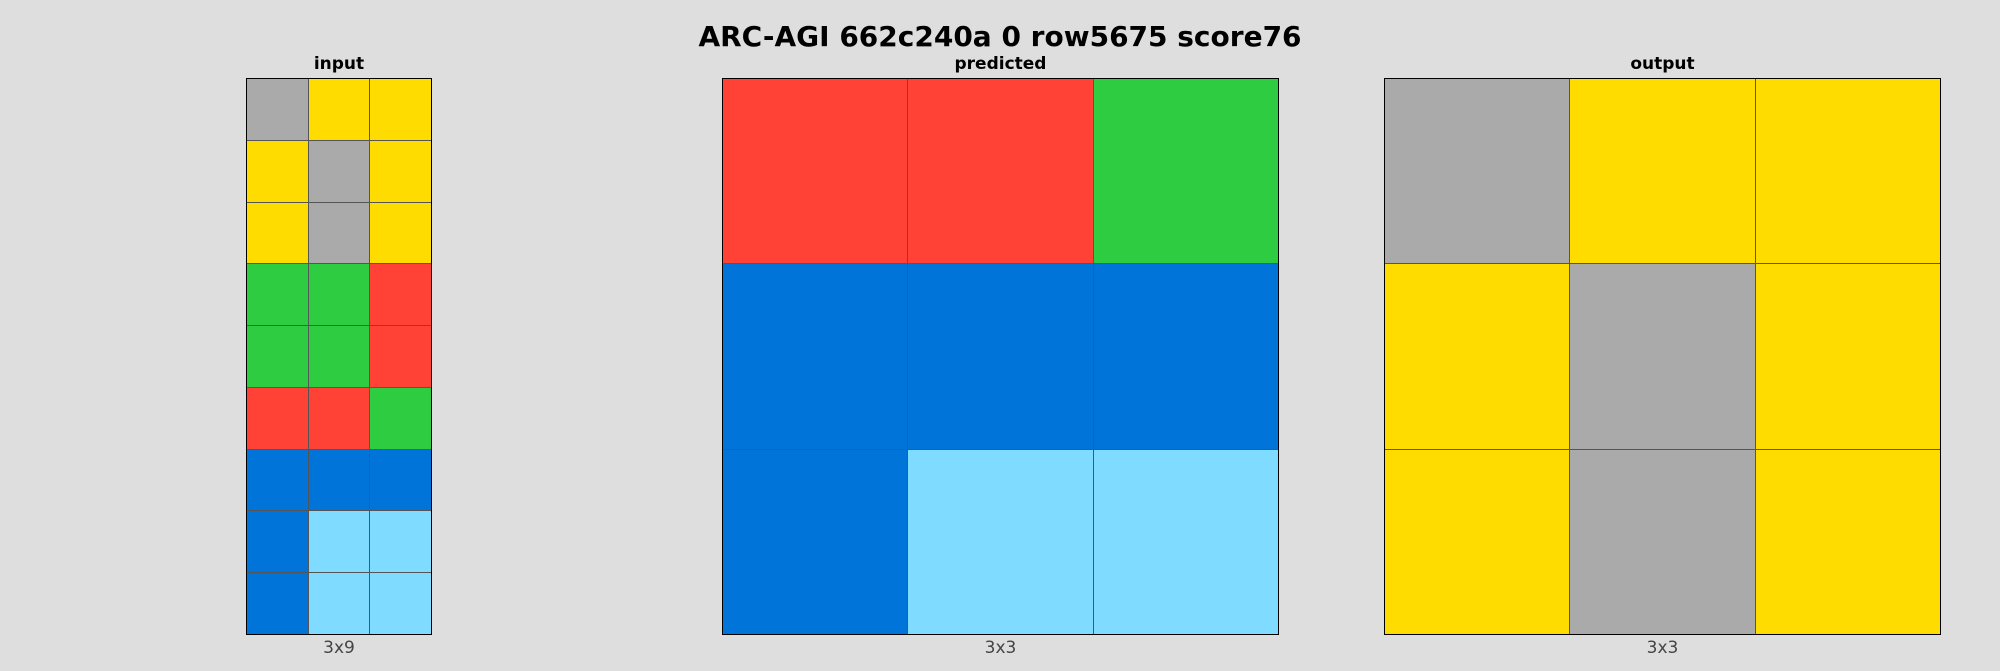 The height and width of the screenshot is (671, 2000). I want to click on output-size-label: 3x3, so click(1662, 648).